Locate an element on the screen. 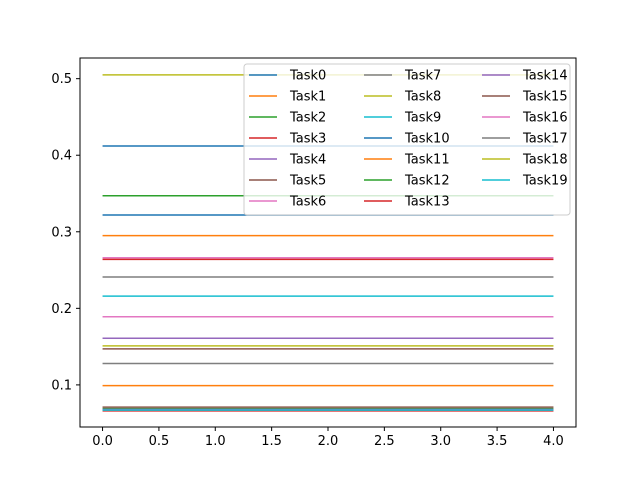  legend-label-task13: Task13 is located at coordinates (427, 202).